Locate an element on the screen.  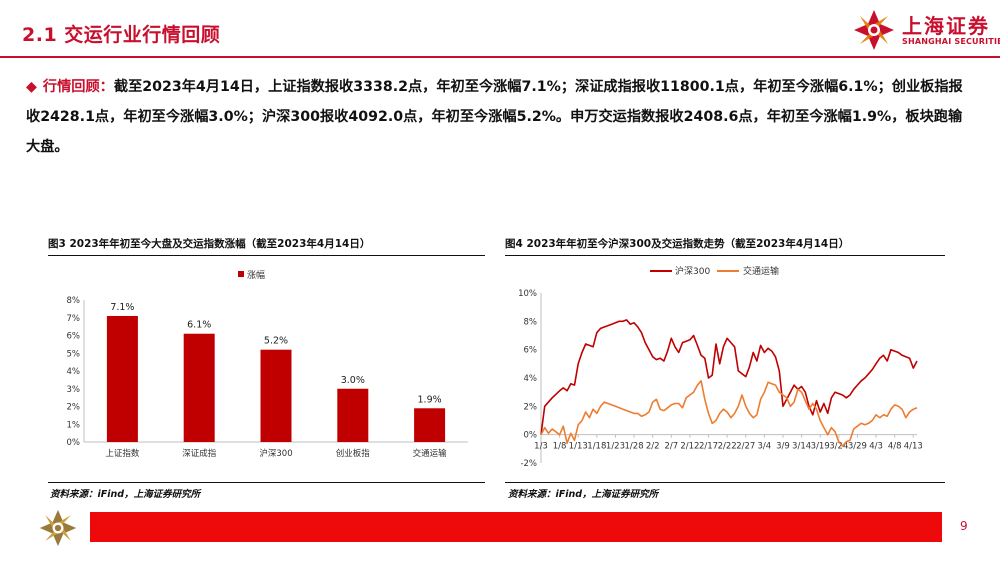
x-tick-label: 1/18 is located at coordinates (596, 447).